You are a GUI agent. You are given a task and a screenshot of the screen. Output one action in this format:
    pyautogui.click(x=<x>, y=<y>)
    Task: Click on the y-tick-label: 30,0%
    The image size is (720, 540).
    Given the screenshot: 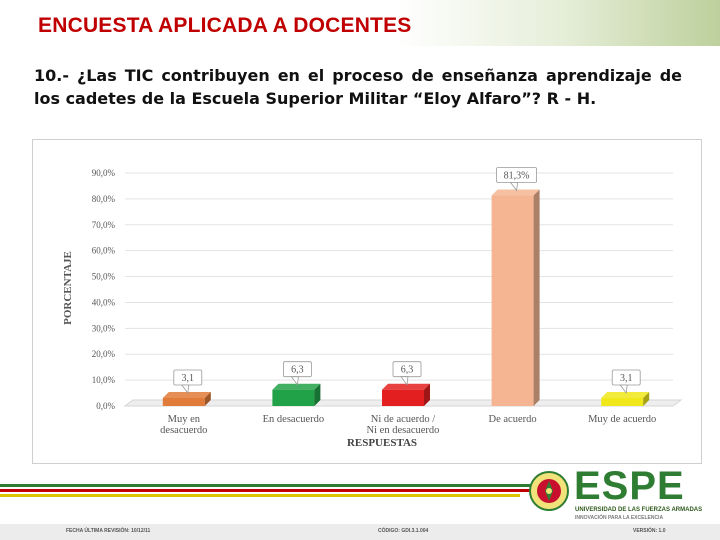 What is the action you would take?
    pyautogui.click(x=104, y=328)
    